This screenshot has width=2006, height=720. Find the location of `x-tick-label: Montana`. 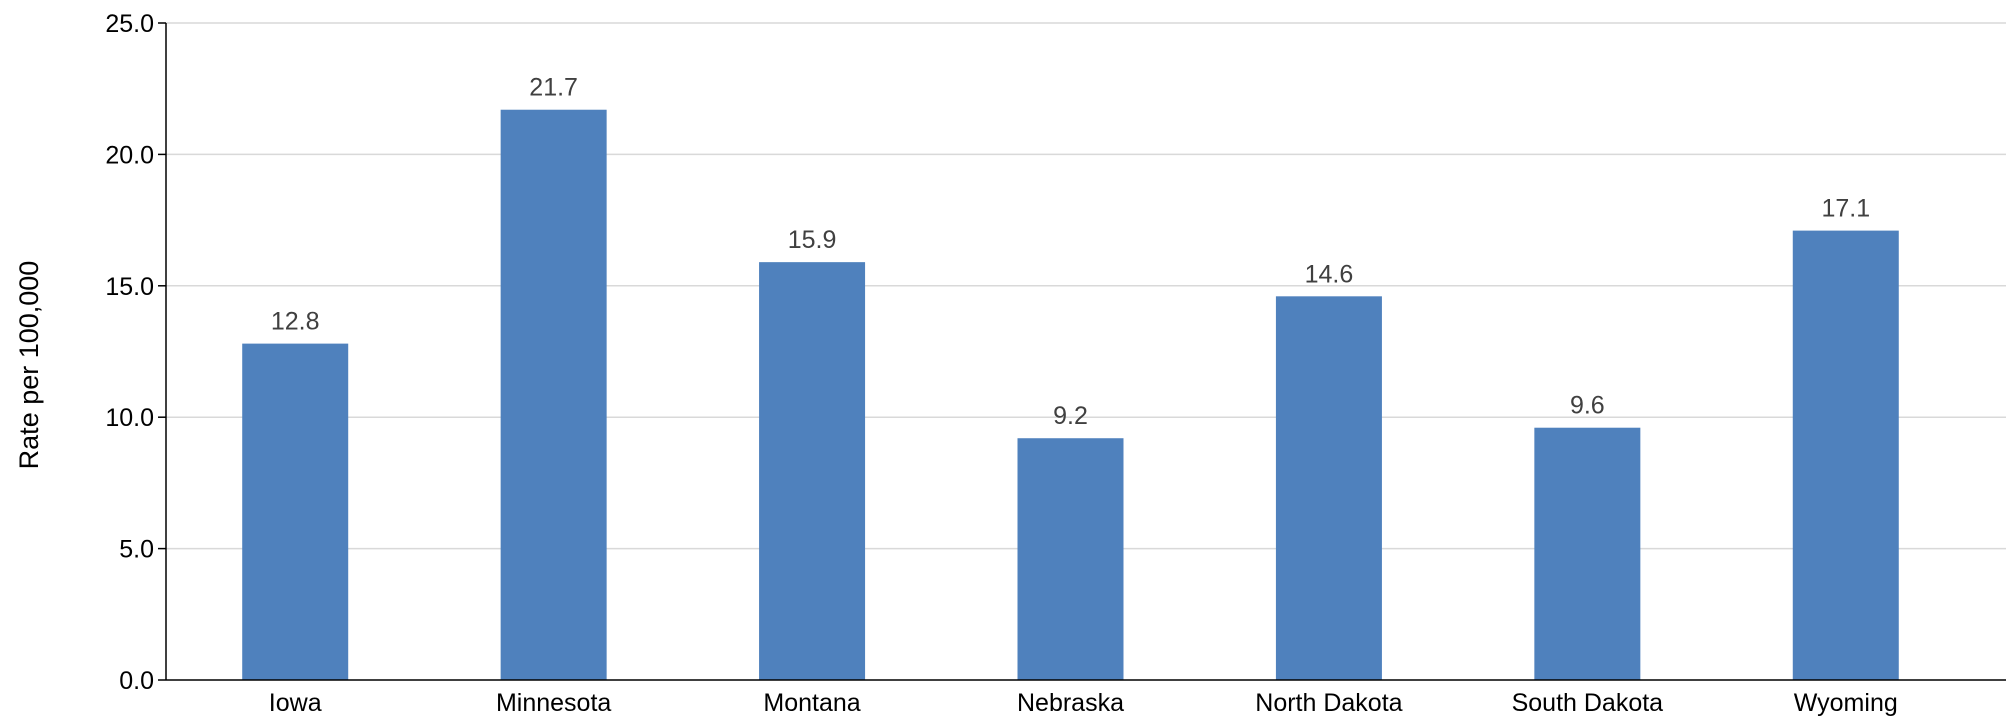

x-tick-label: Montana is located at coordinates (811, 703).